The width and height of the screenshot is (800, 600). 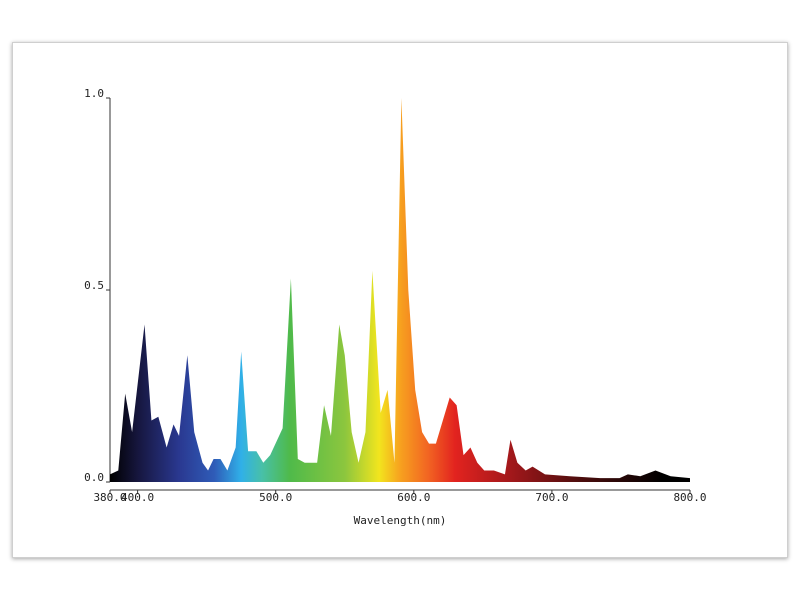 What do you see at coordinates (94, 477) in the screenshot?
I see `y-tick-label: 0.0` at bounding box center [94, 477].